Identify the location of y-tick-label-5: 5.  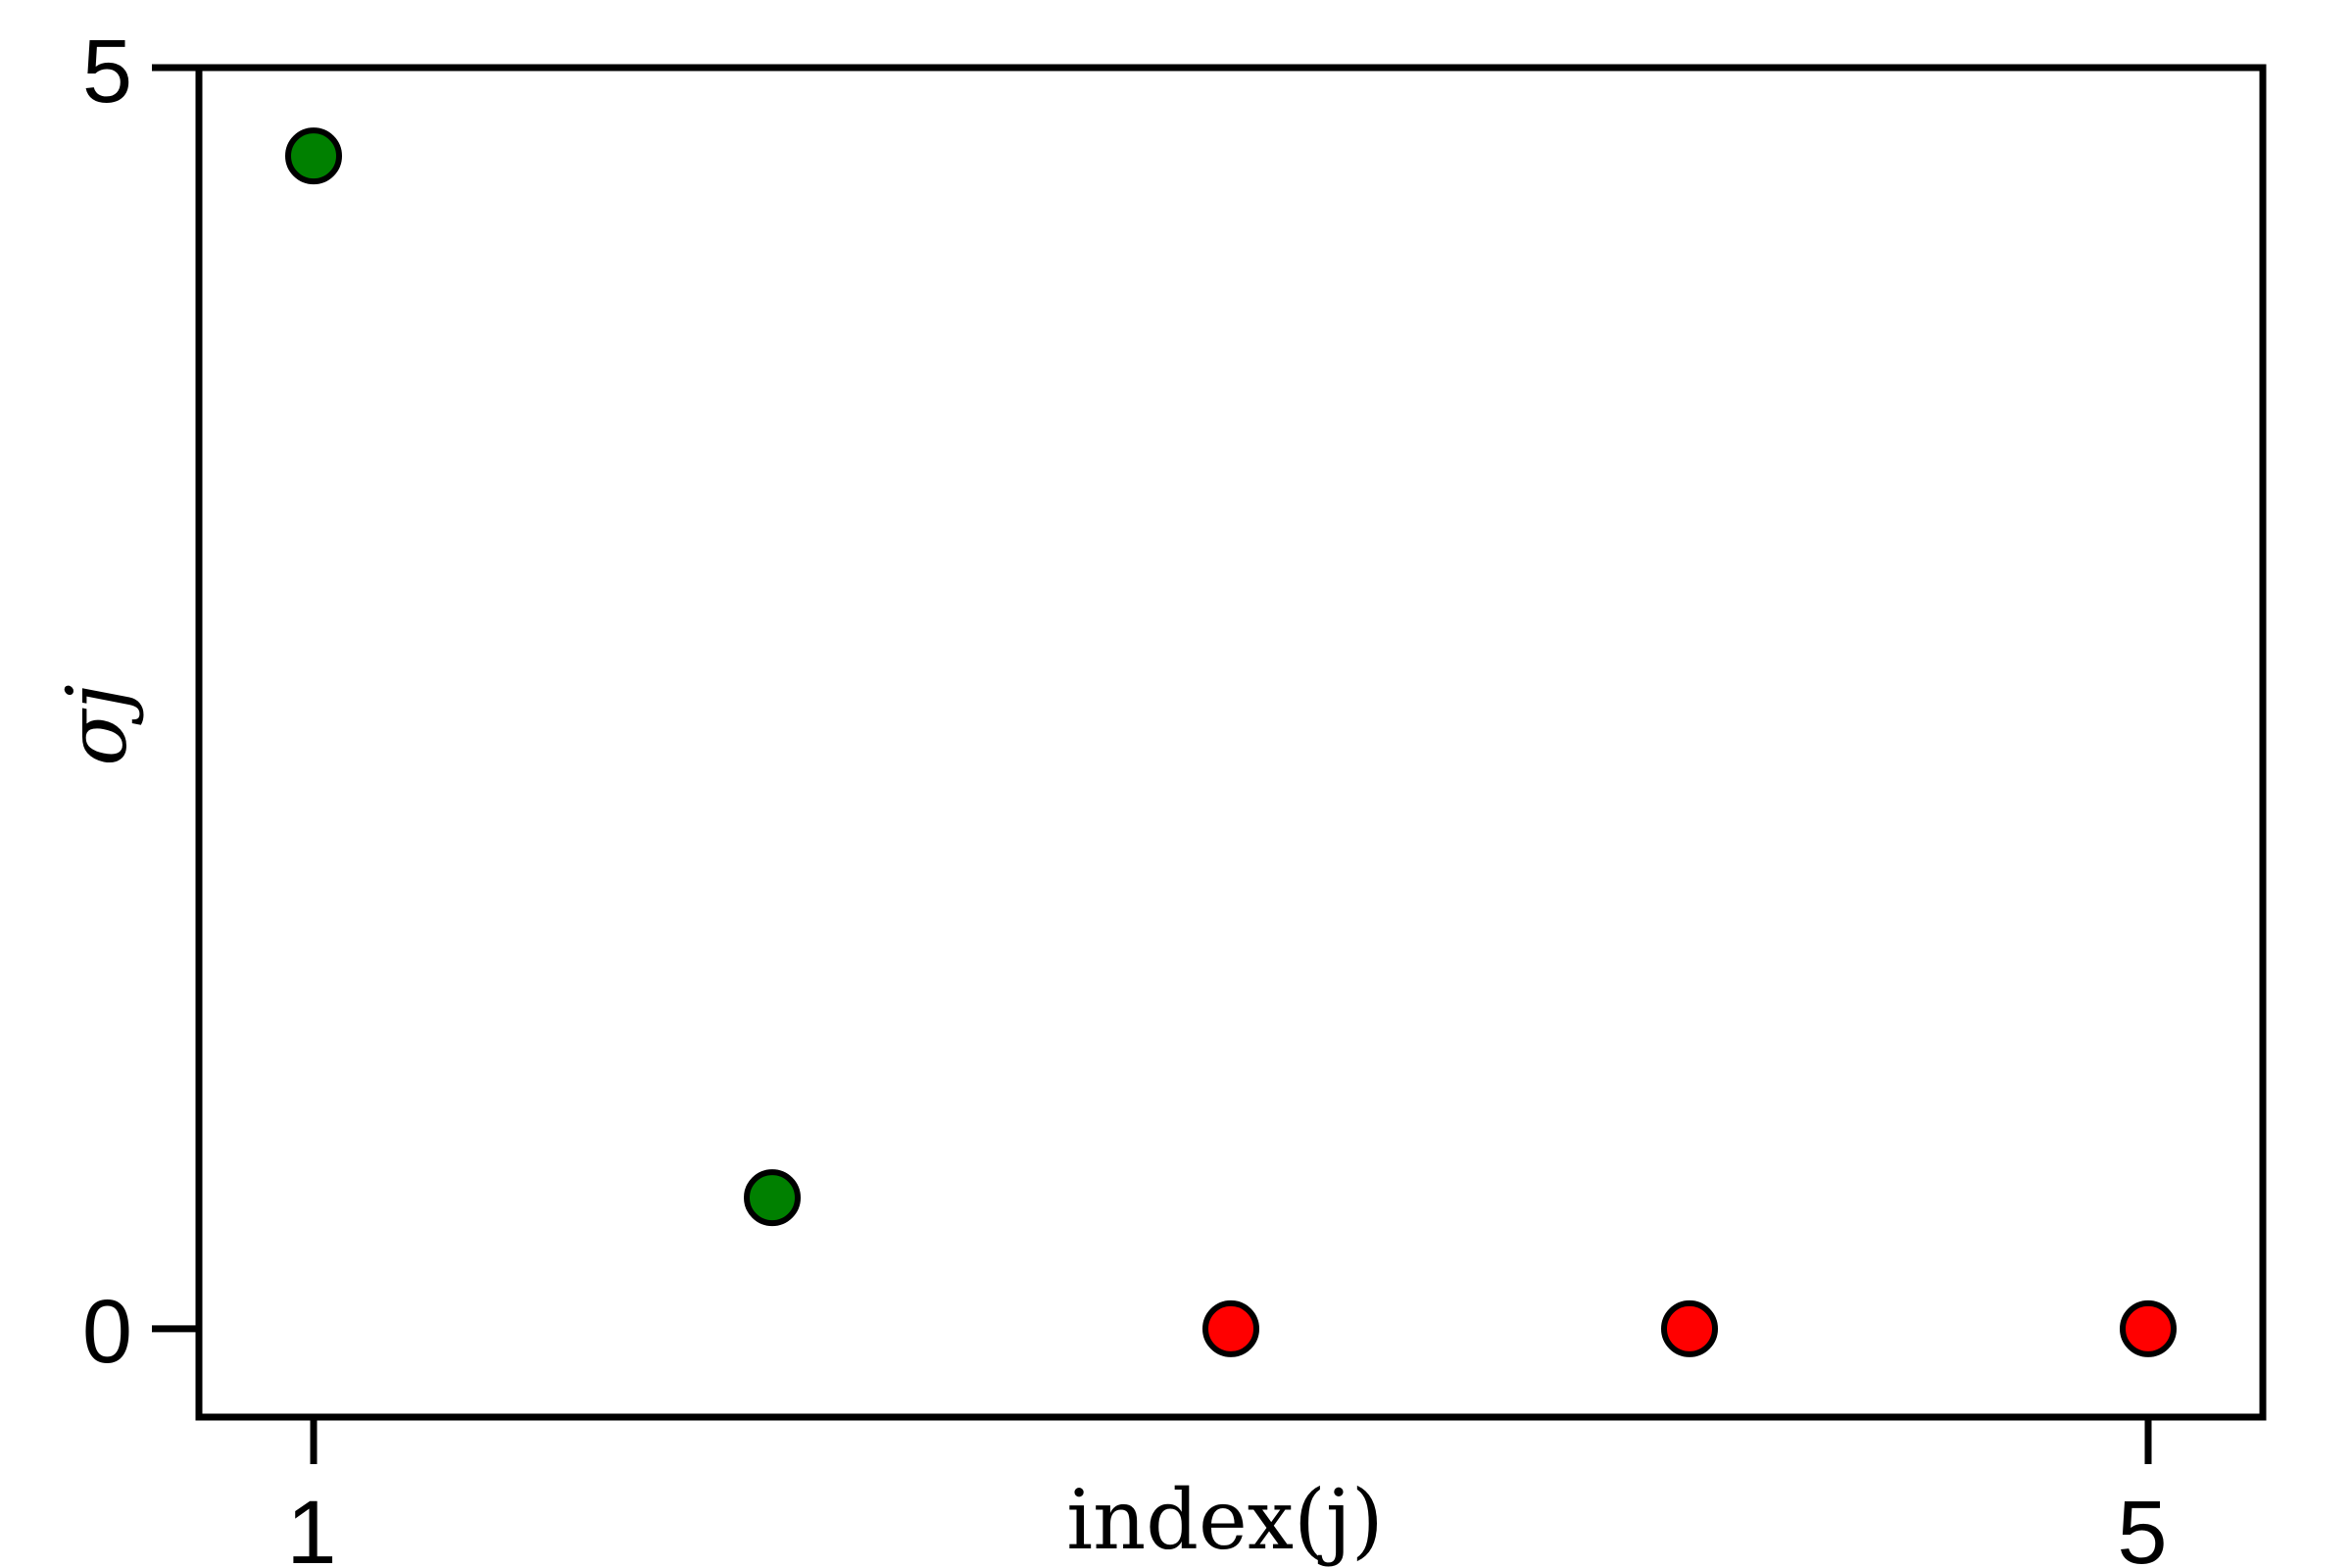
(107, 72).